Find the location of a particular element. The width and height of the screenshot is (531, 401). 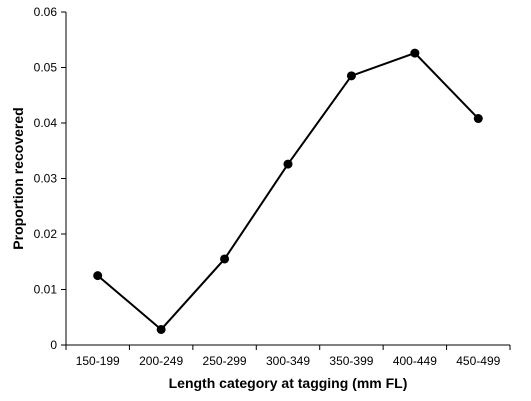

y-tick-label: 0.04 is located at coordinates (46, 123).